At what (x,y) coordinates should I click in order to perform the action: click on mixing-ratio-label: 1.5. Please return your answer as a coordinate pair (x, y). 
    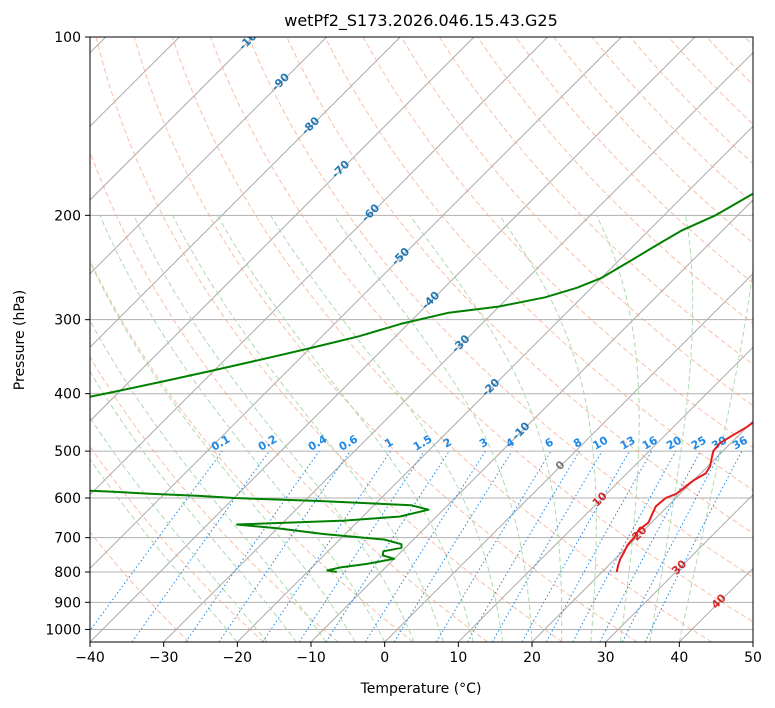
    Looking at the image, I should click on (422, 443).